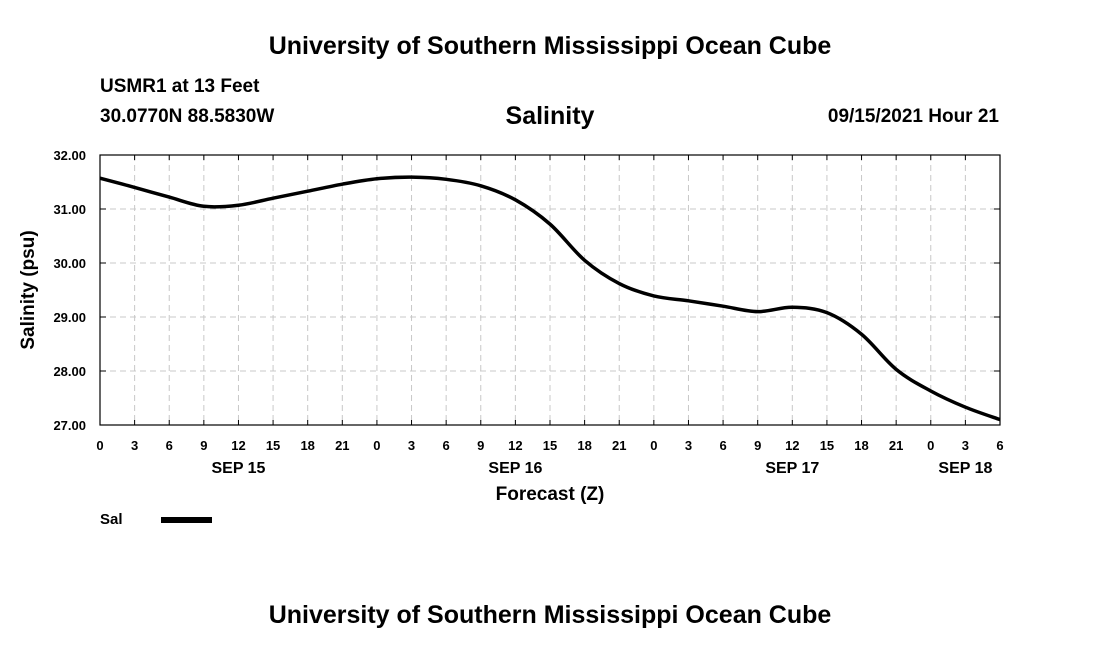 This screenshot has height=650, width=1100. Describe the element at coordinates (913, 116) in the screenshot. I see `datetime-label: 09/15/2021 Hour 21` at that location.